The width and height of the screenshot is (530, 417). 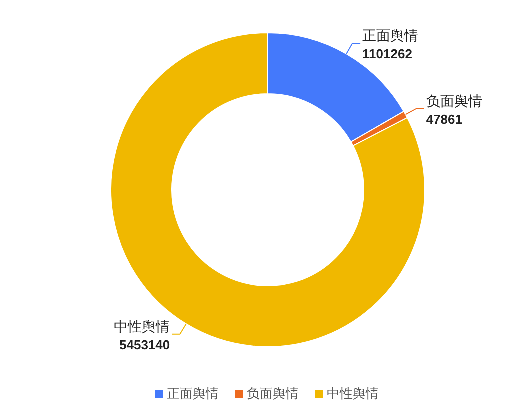 What do you see at coordinates (142, 326) in the screenshot?
I see `slice-label: 中性舆情` at bounding box center [142, 326].